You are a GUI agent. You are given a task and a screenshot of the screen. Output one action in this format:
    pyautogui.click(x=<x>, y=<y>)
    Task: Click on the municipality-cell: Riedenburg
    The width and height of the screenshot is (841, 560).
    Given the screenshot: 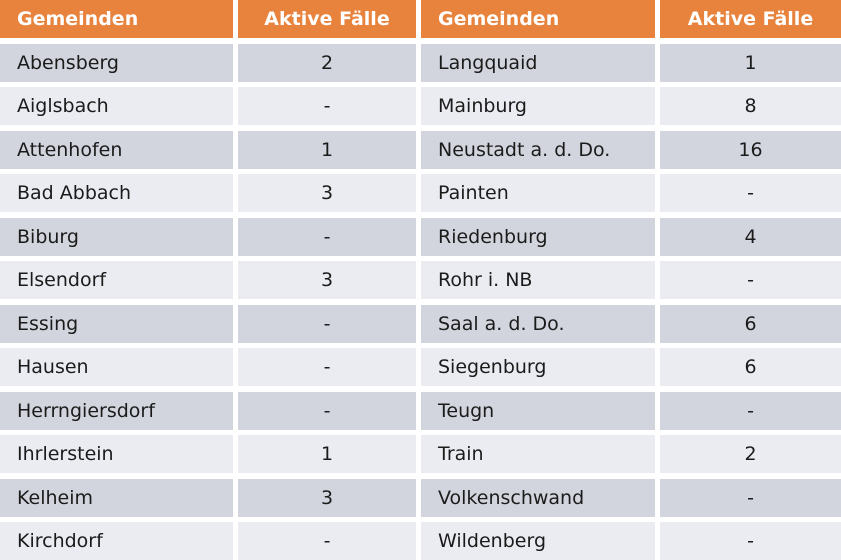 What is the action you would take?
    pyautogui.click(x=538, y=236)
    